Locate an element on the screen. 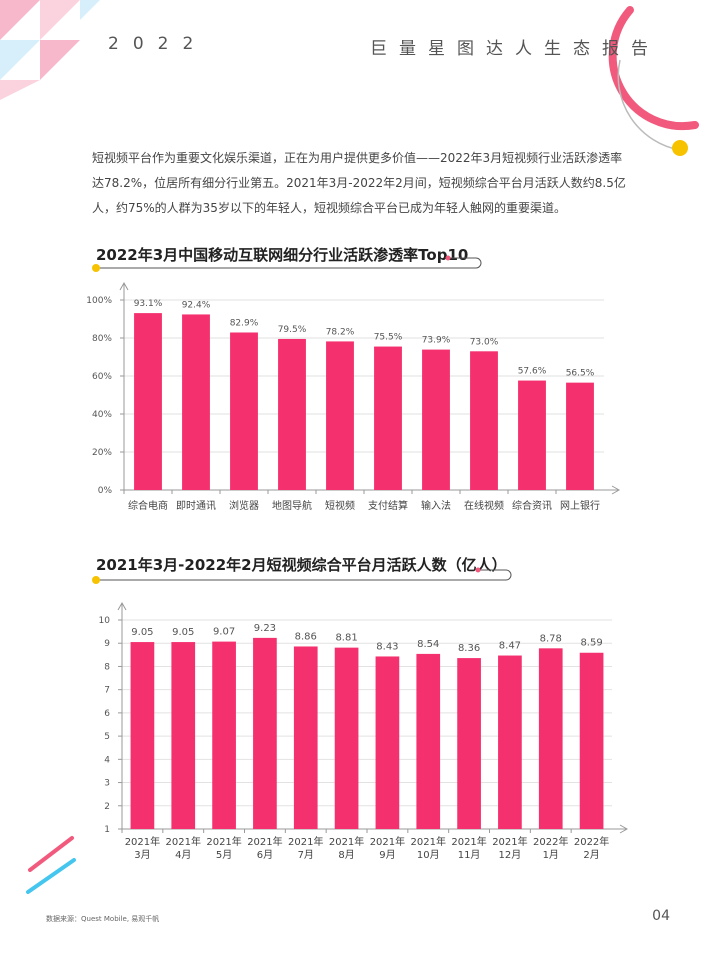  chart2-value-label: 8.78 is located at coordinates (551, 638).